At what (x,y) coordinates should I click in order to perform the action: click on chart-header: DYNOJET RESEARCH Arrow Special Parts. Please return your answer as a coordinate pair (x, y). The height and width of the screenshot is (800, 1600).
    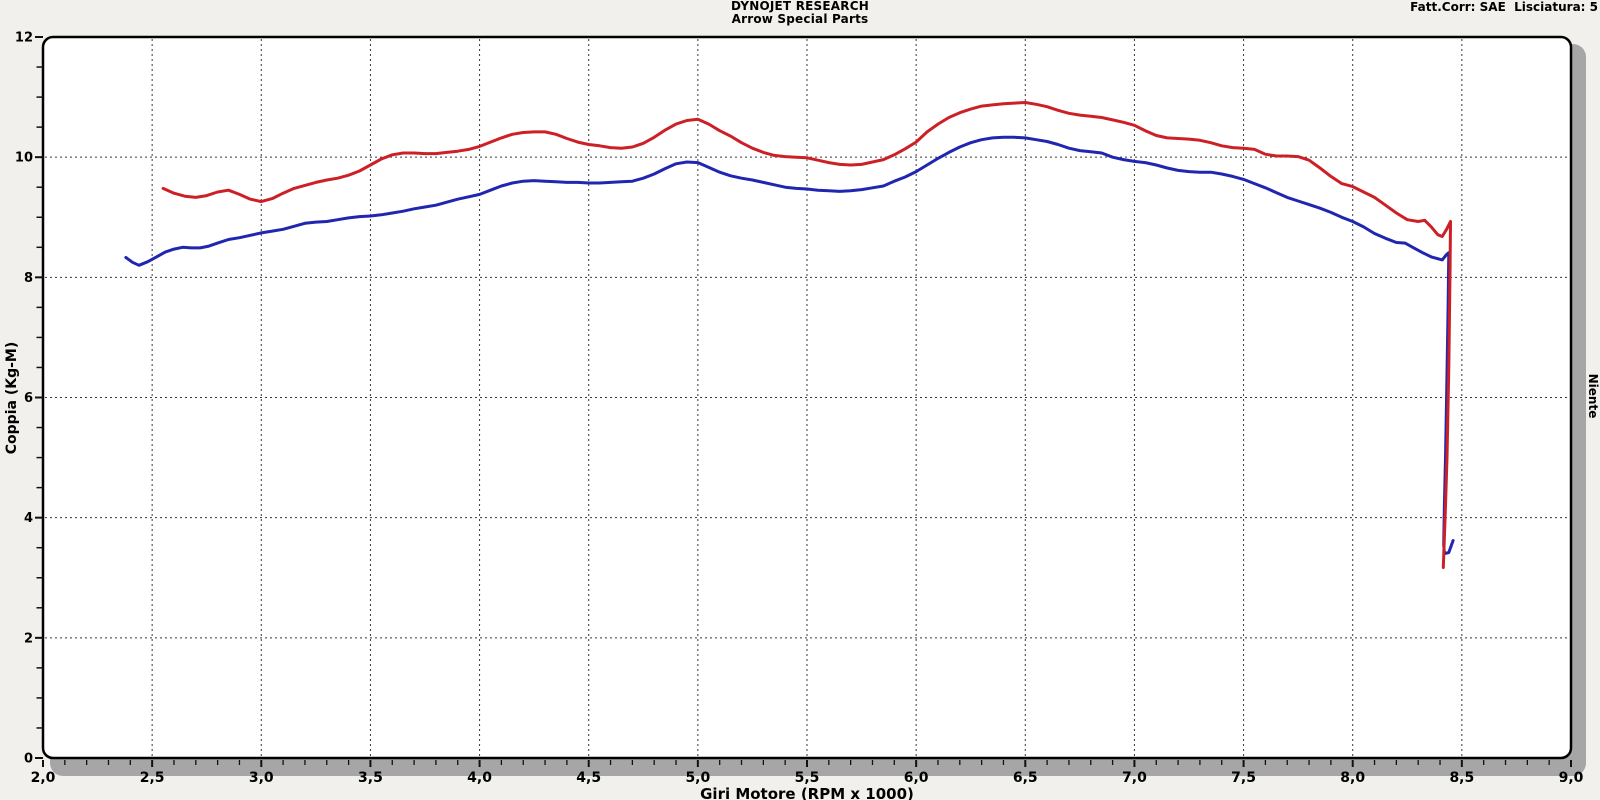
    Looking at the image, I should click on (800, 13).